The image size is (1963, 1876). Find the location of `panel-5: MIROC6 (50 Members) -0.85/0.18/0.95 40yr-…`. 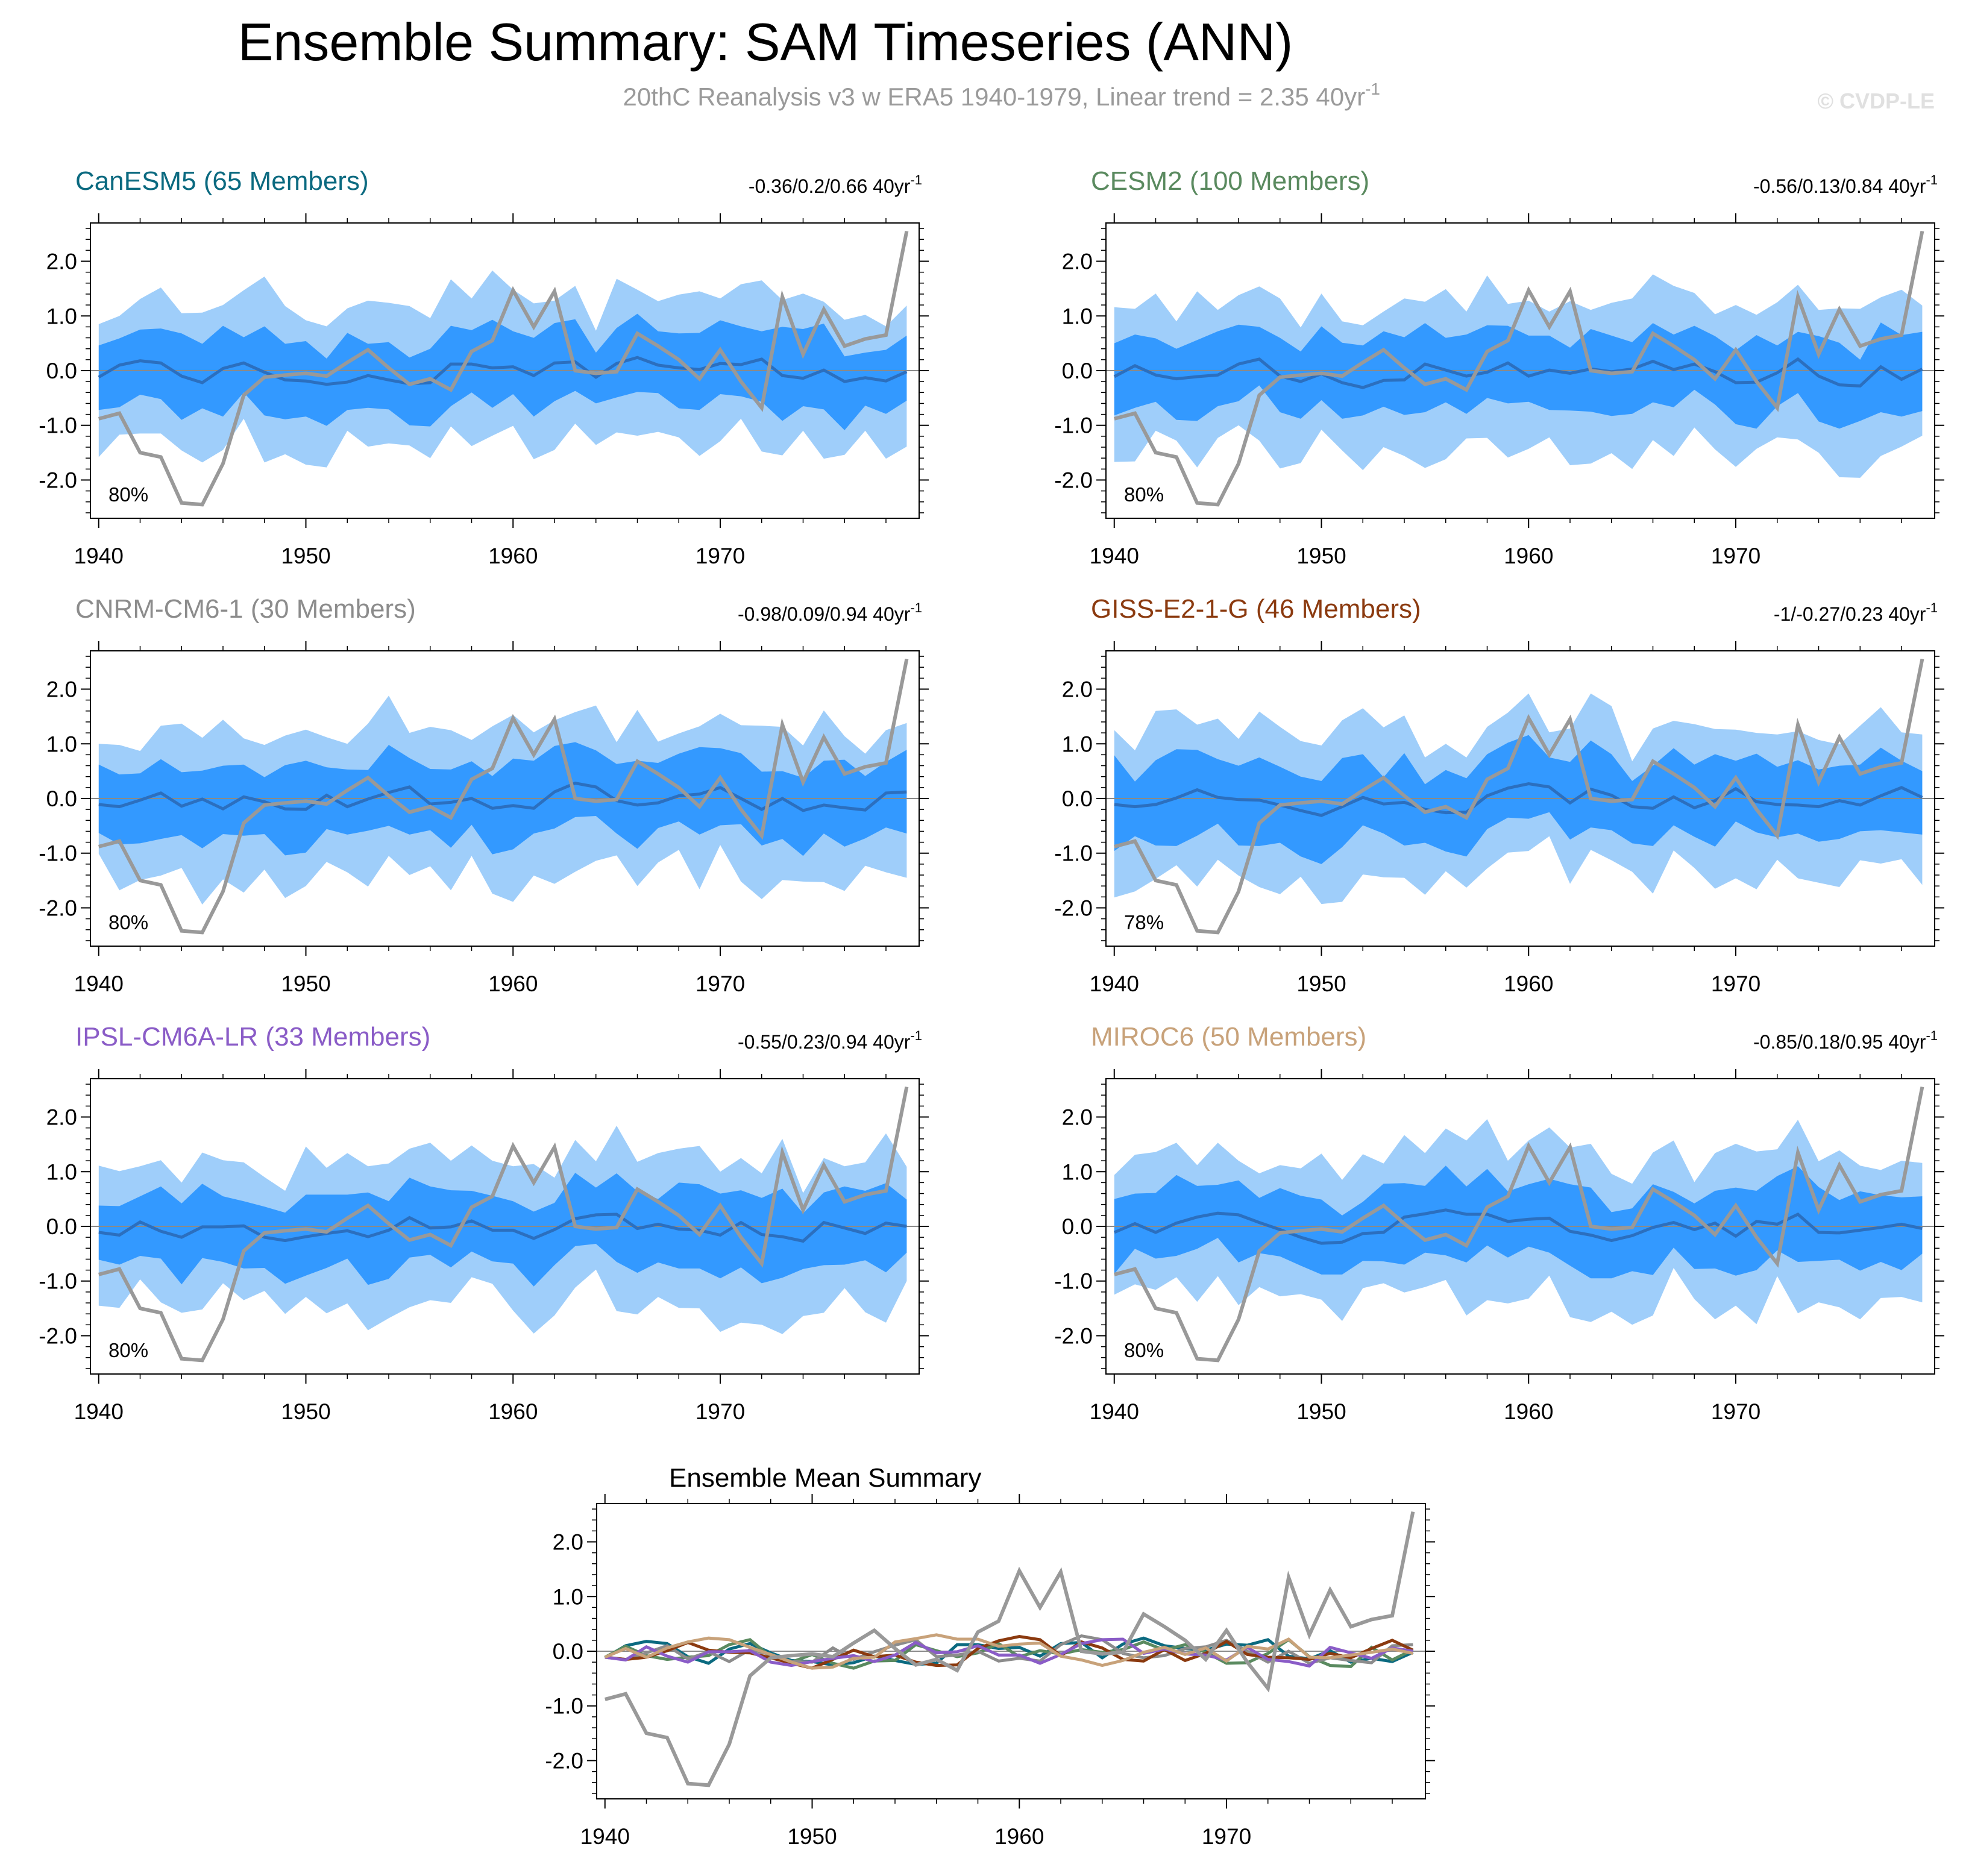

panel-5: MIROC6 (50 Members) -0.85/0.18/0.95 40yr-… is located at coordinates (1499, 1223).